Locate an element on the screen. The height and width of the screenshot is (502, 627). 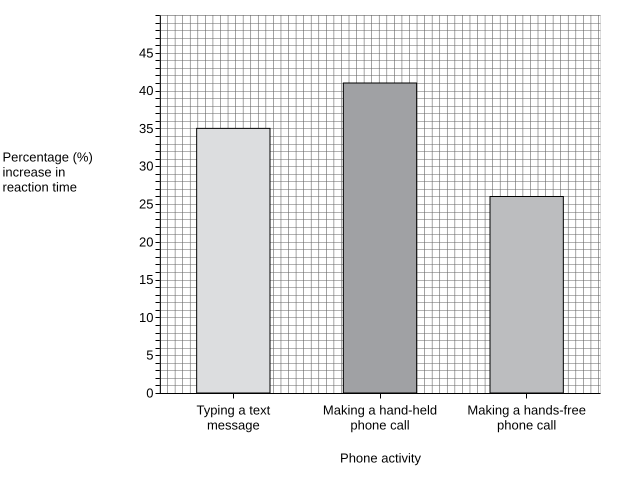
x-tick-label: Making a hand-held phone call is located at coordinates (380, 417).